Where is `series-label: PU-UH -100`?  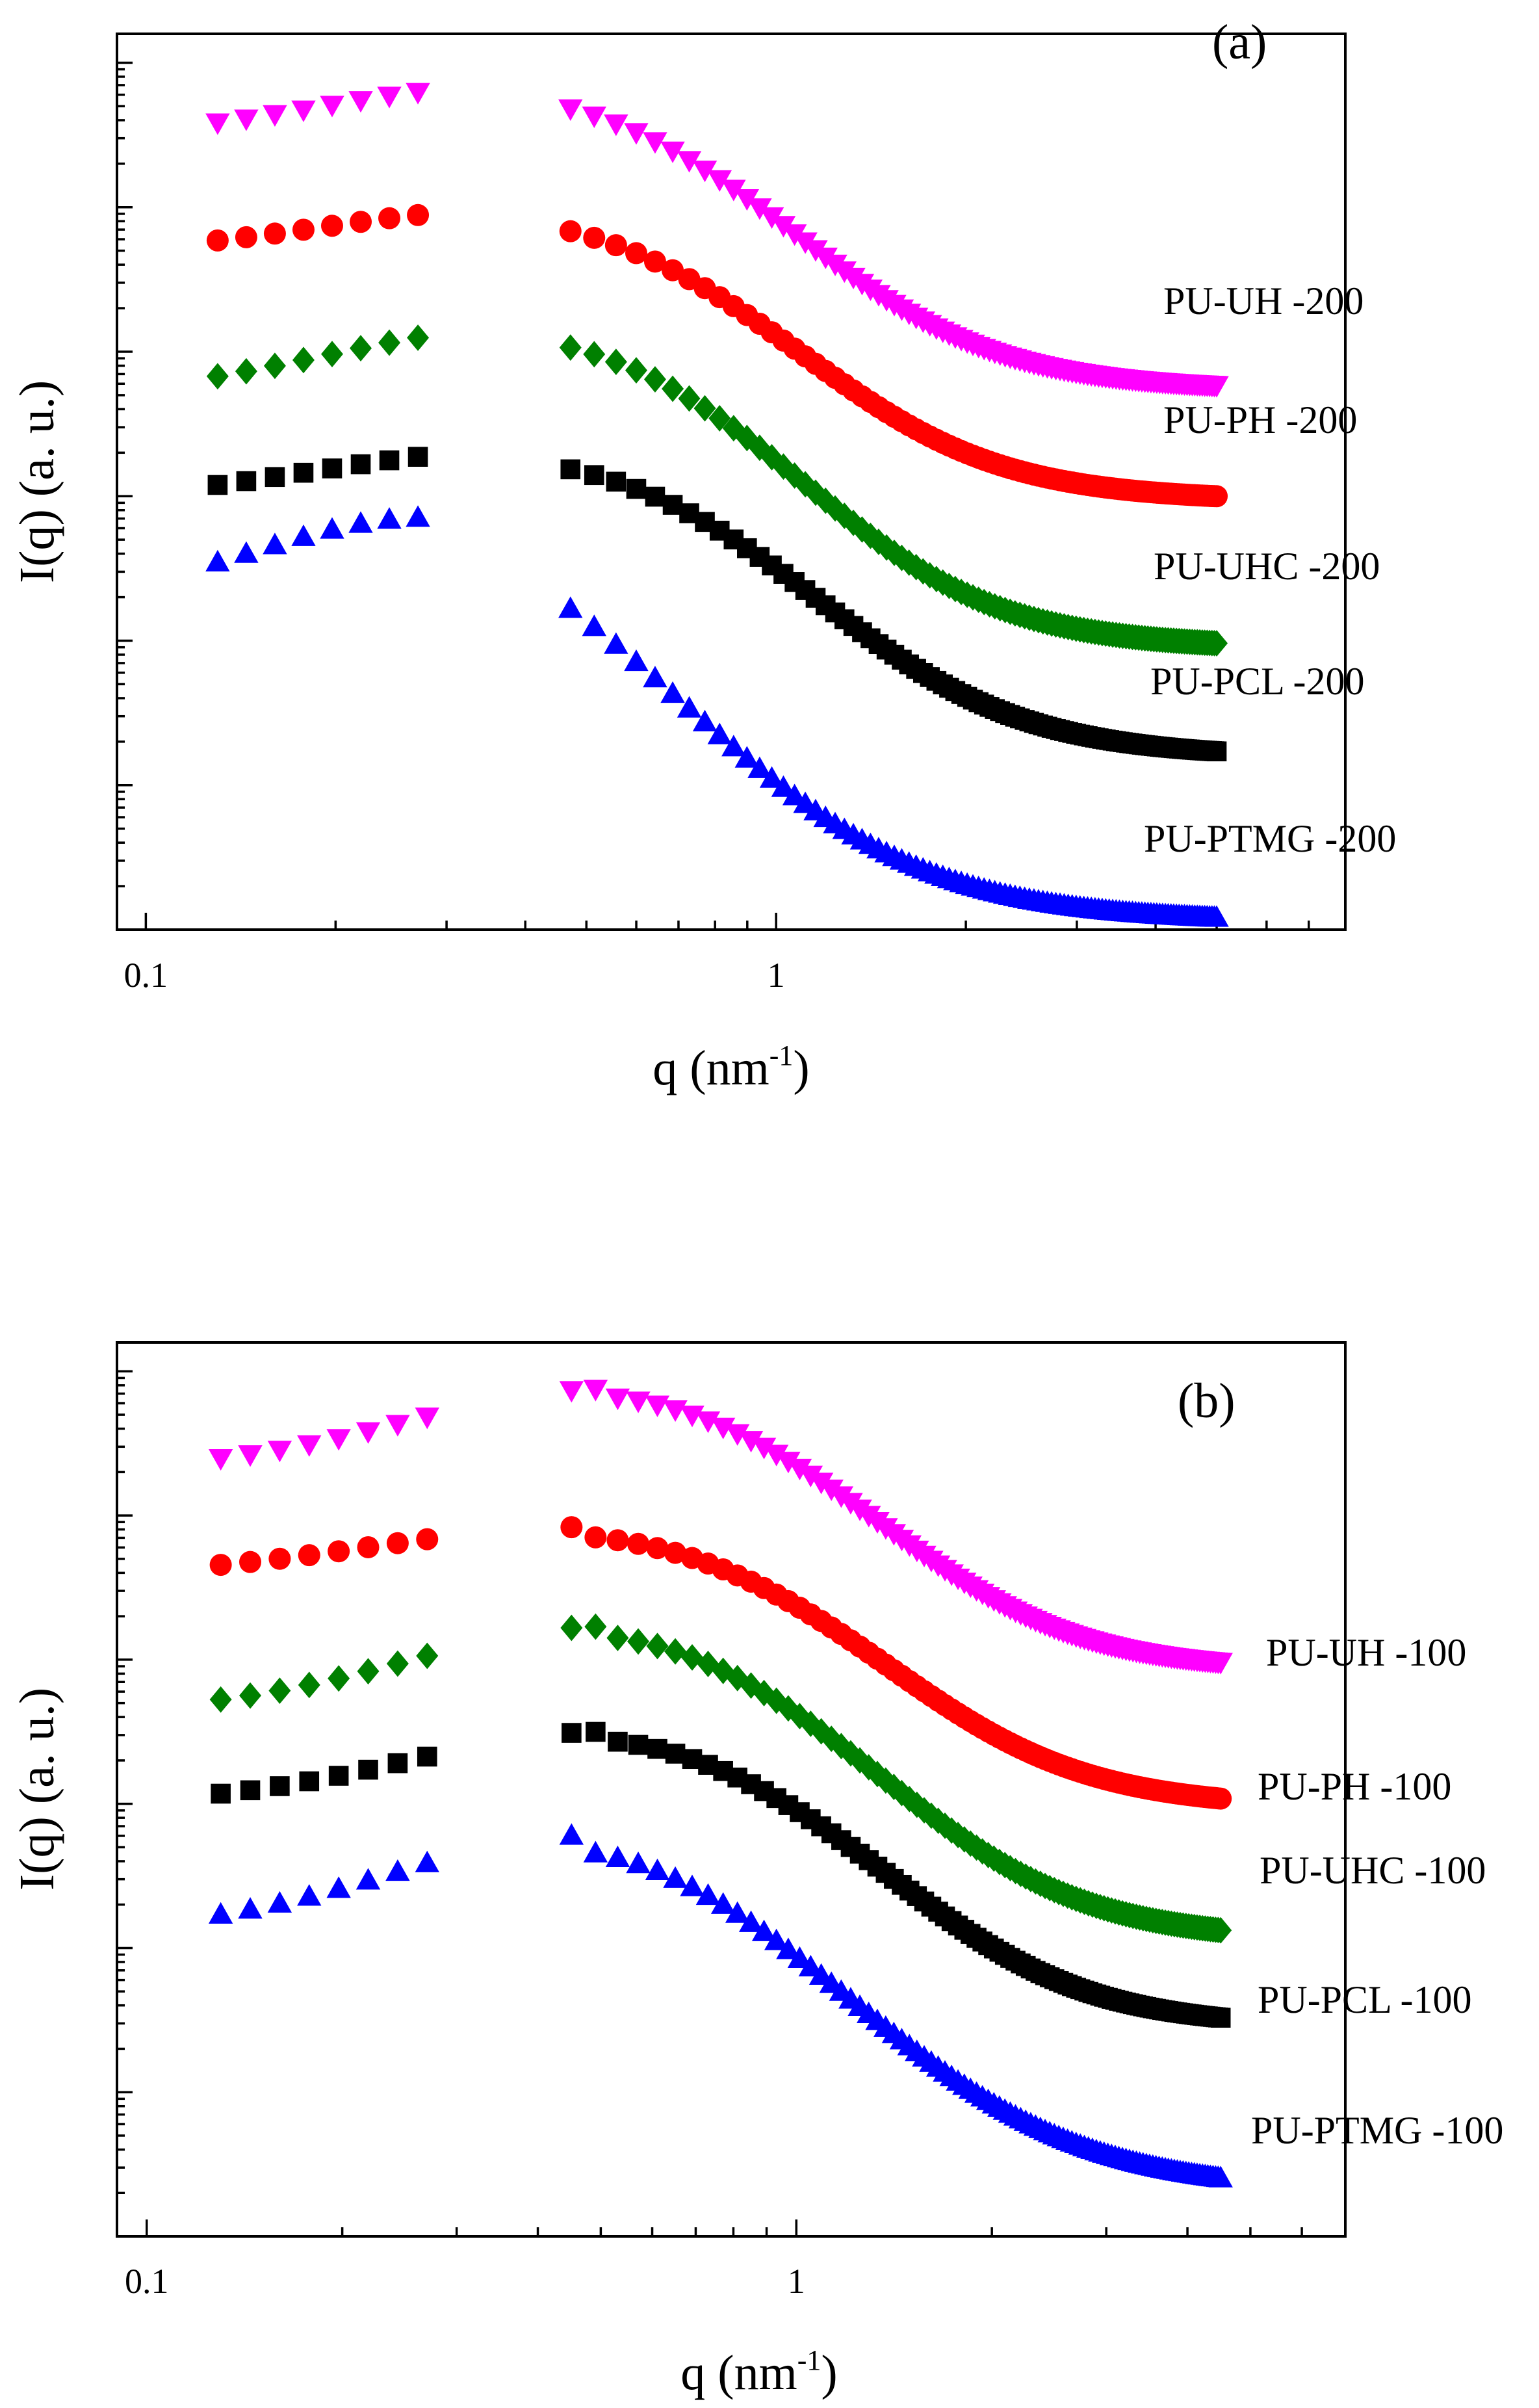
series-label: PU-UH -100 is located at coordinates (1366, 1652).